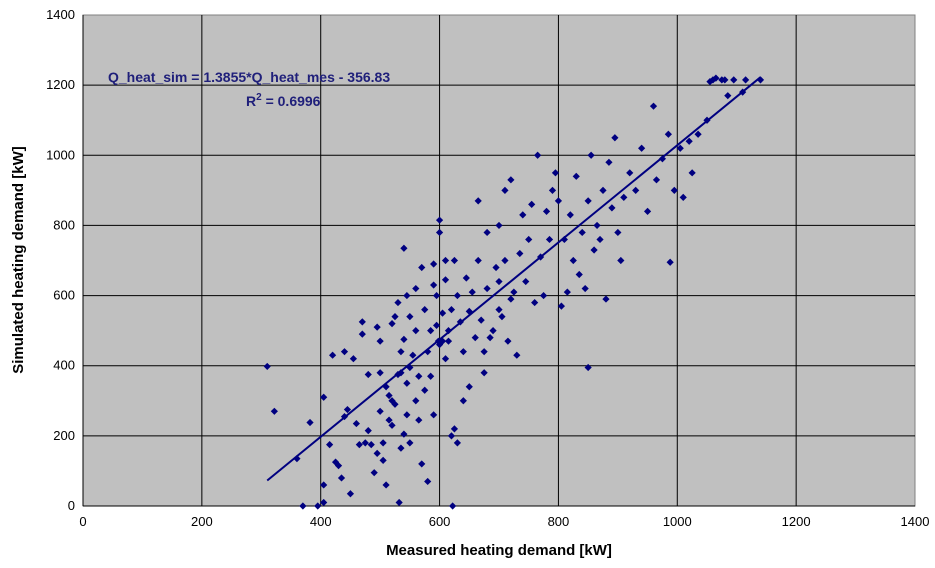 The image size is (935, 568). Describe the element at coordinates (64, 435) in the screenshot. I see `y-tick-label: 200` at that location.